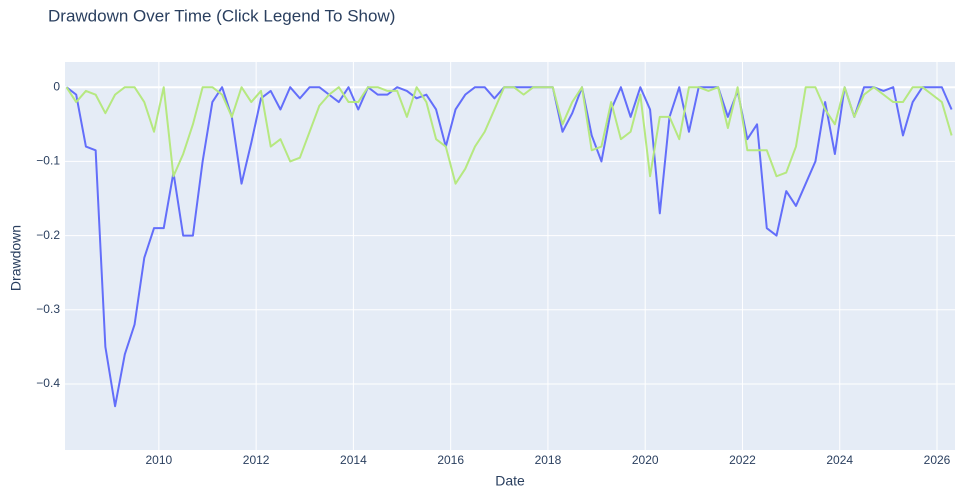 Image resolution: width=960 pixels, height=498 pixels. Describe the element at coordinates (56, 86) in the screenshot. I see `y-tick-label: 0` at that location.